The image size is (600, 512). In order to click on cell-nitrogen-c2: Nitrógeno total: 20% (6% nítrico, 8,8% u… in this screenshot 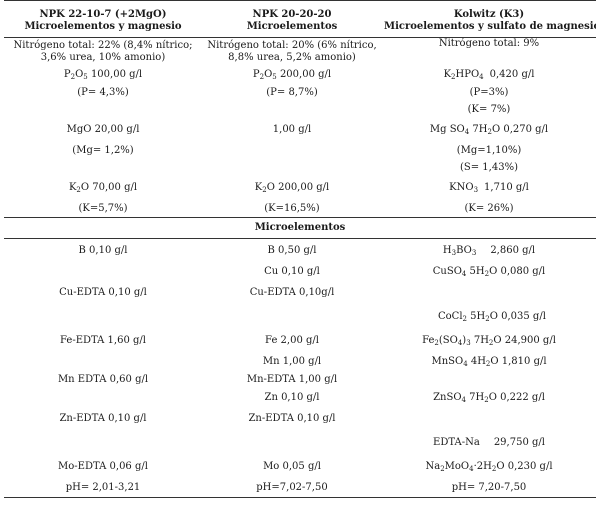, I will do `click(292, 51)`.